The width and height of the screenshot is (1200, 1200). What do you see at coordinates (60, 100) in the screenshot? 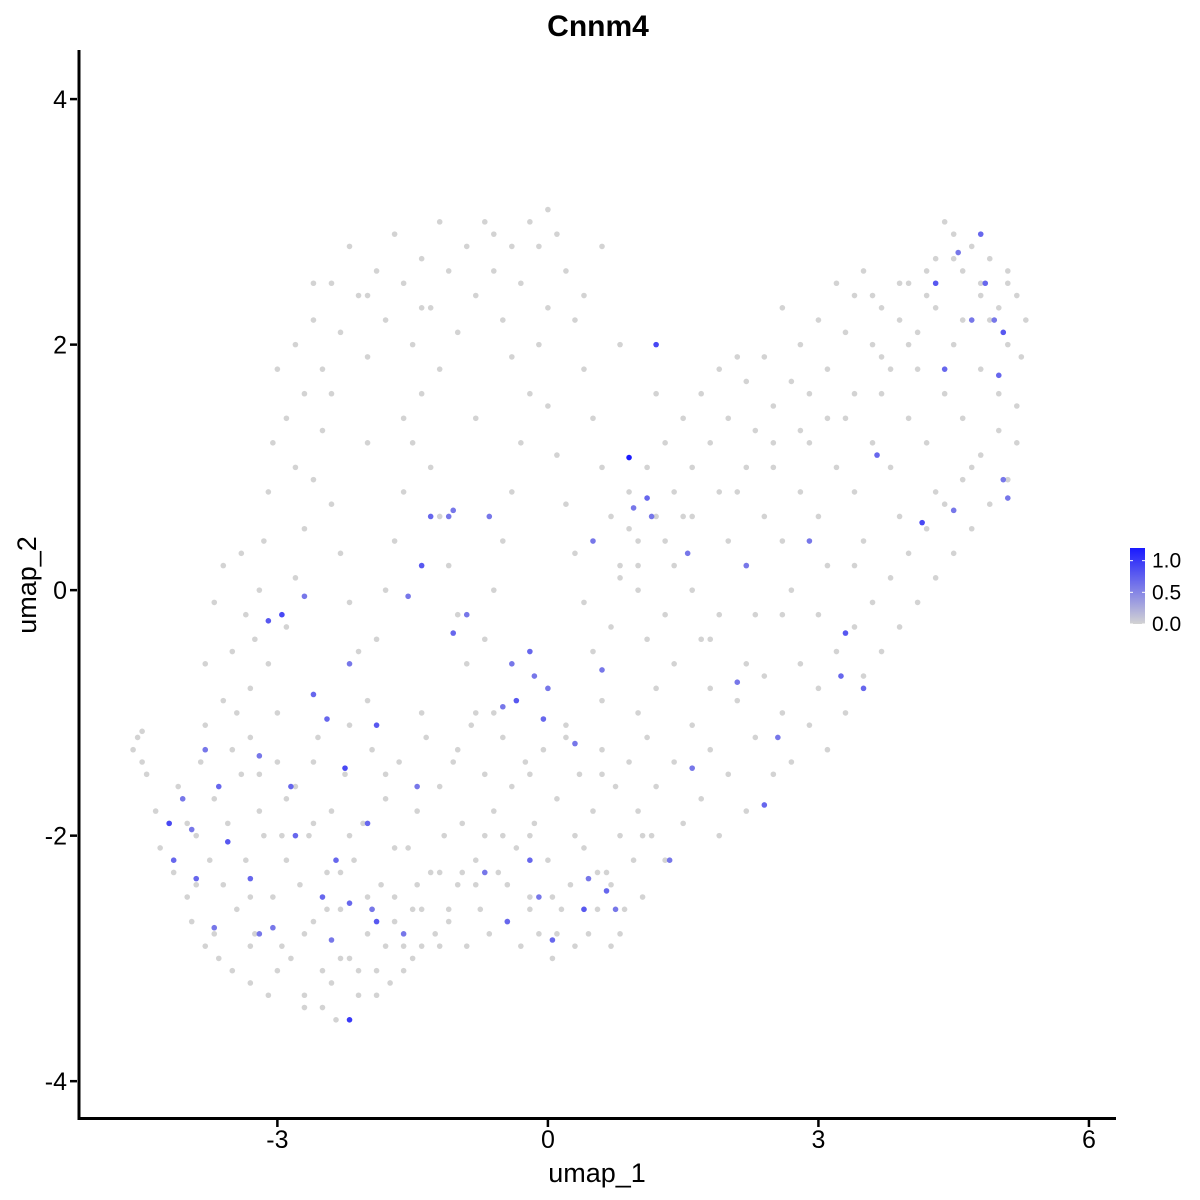
I see `y-tick-label: 4` at bounding box center [60, 100].